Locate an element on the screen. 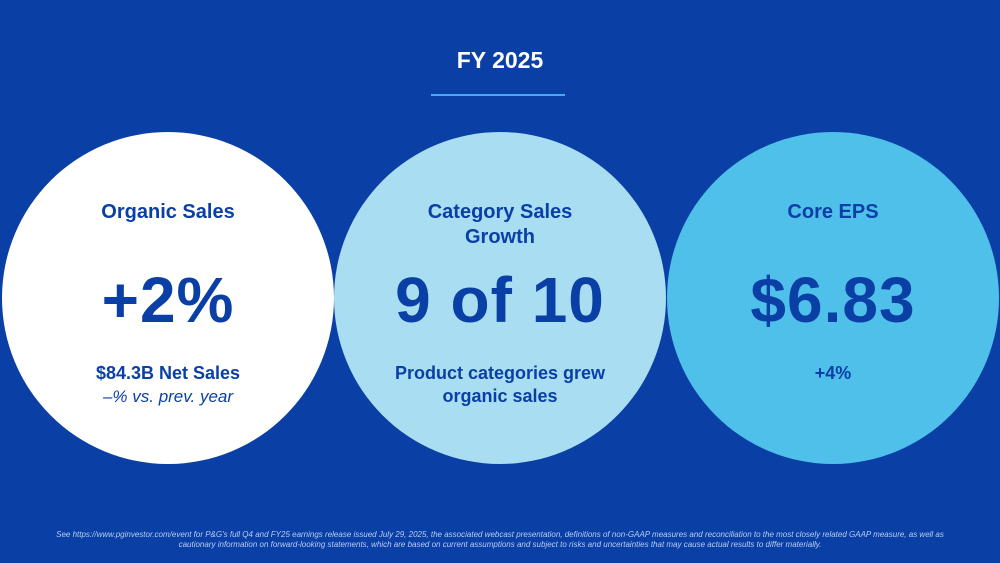 Image resolution: width=1000 pixels, height=563 pixels. title-underline is located at coordinates (498, 95).